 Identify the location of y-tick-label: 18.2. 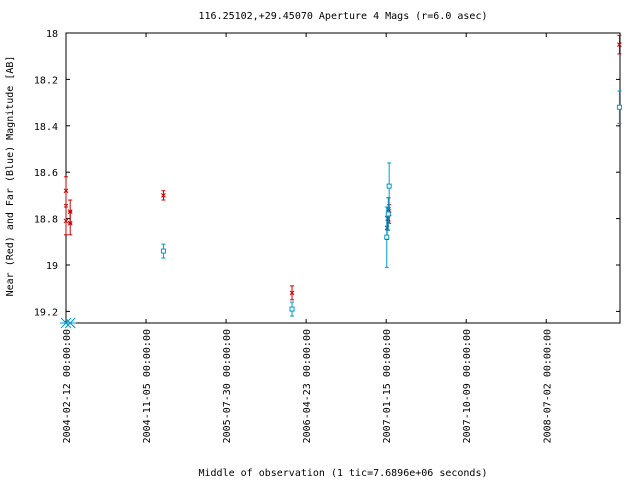
(46, 80).